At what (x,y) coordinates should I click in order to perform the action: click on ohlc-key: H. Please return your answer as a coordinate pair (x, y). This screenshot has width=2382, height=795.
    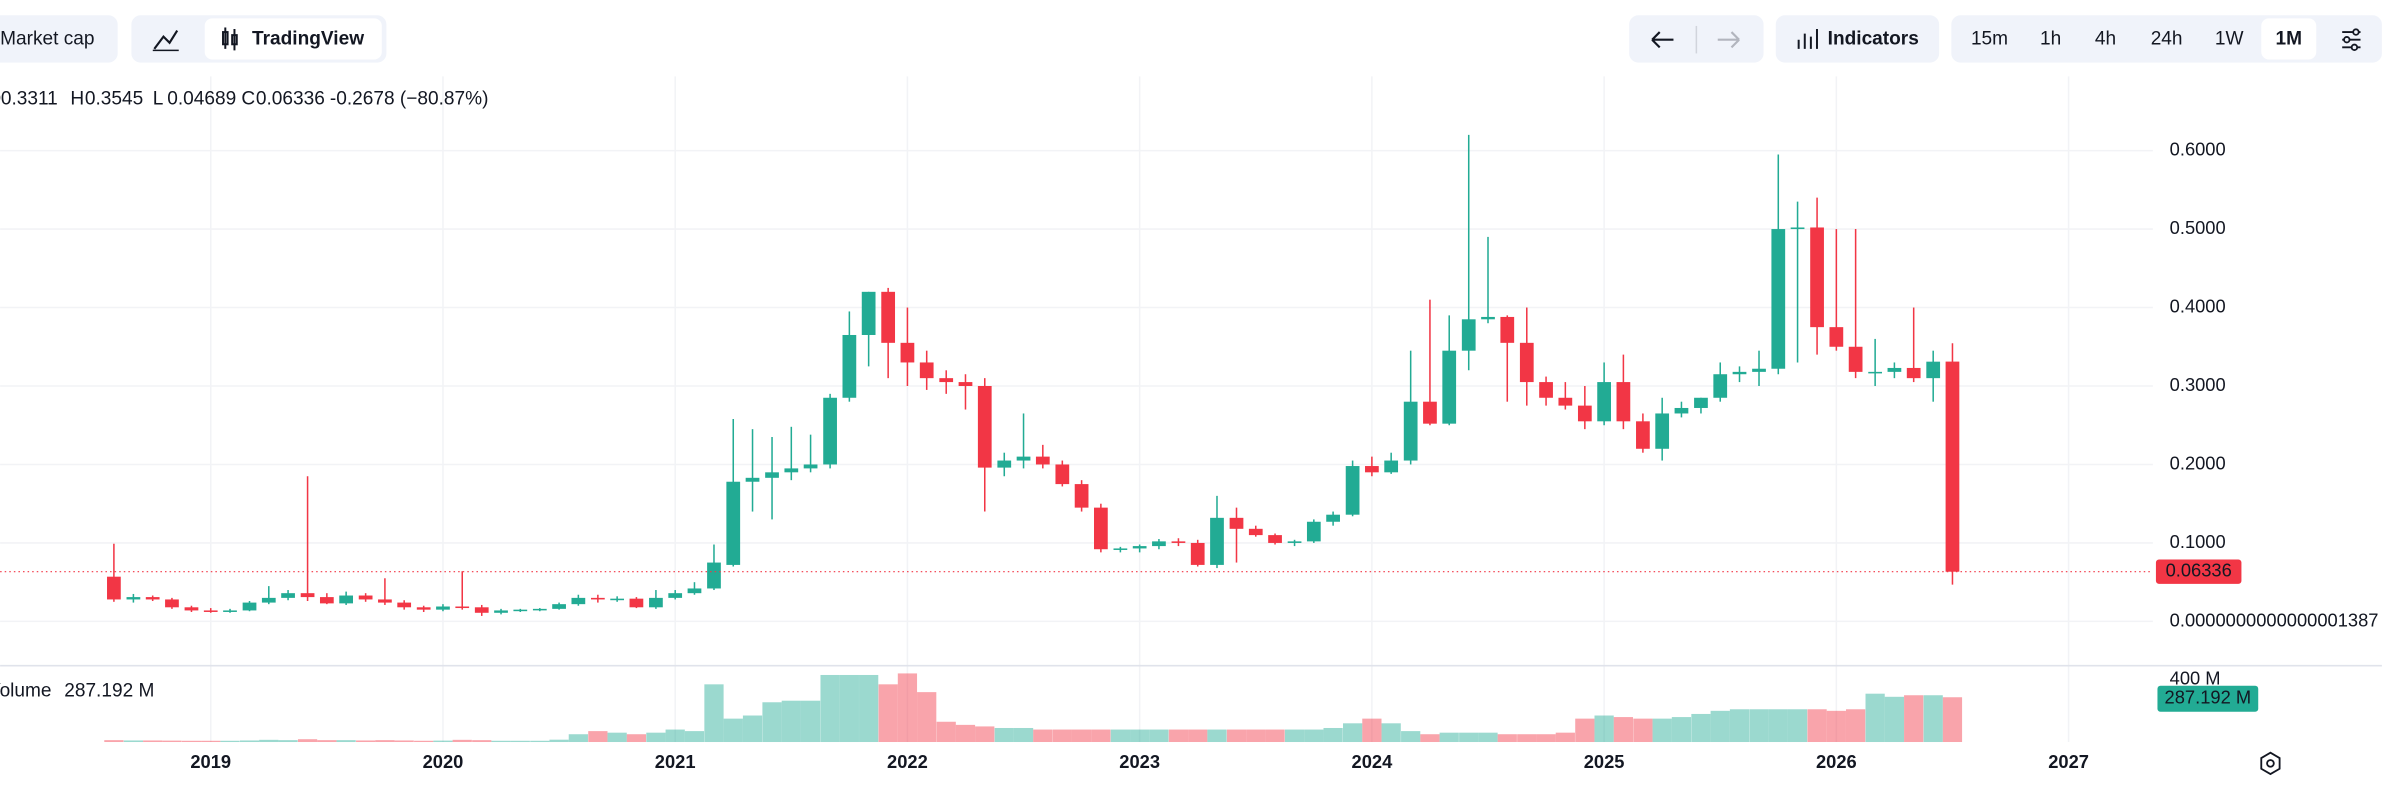
    Looking at the image, I should click on (77, 98).